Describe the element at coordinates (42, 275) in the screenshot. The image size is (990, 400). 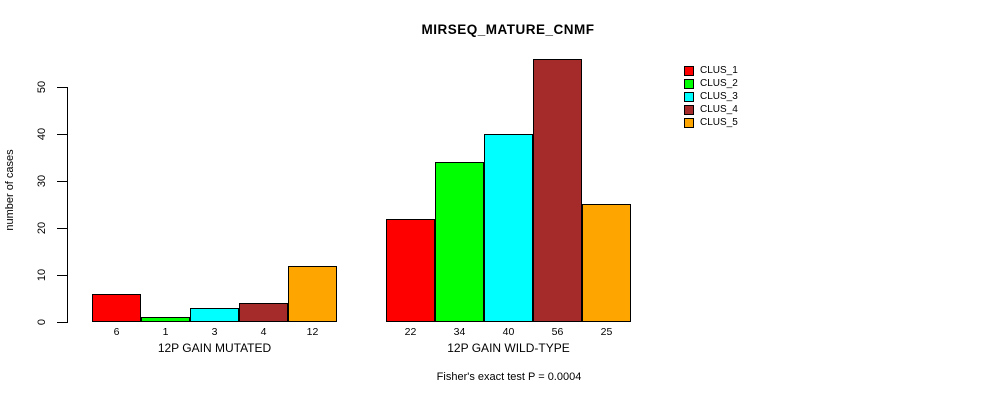
I see `y-tick-label: 10` at that location.